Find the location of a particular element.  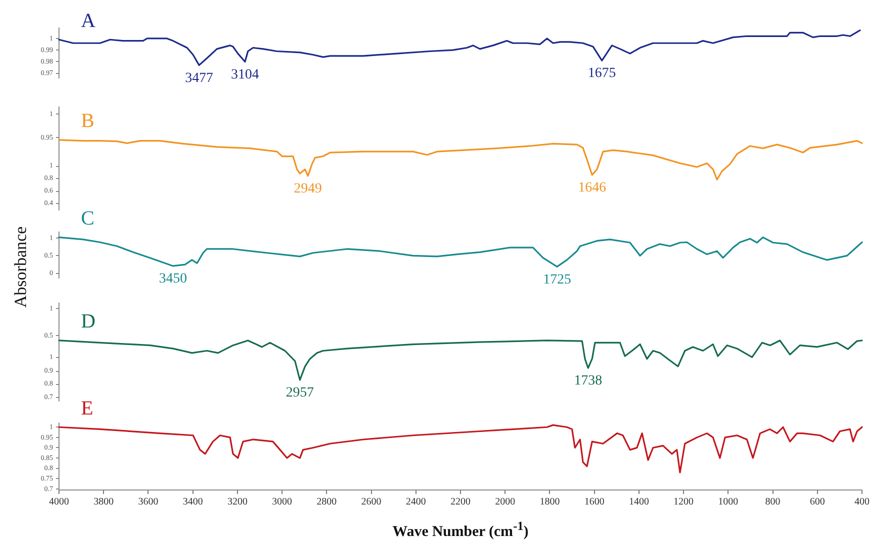

x-tick-label: 3800 is located at coordinates (104, 502).